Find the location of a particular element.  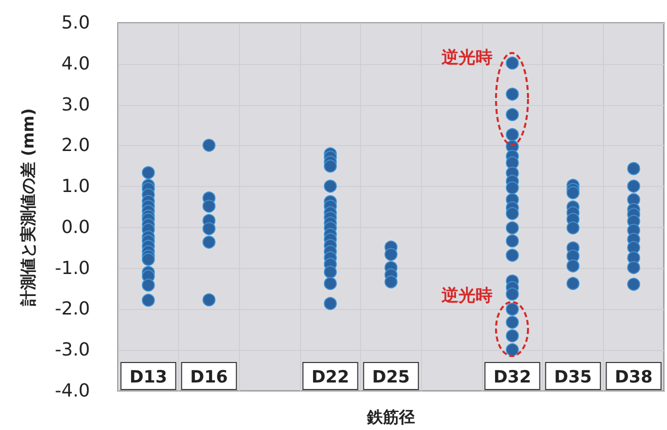

x-tick-label: D38 is located at coordinates (633, 378).